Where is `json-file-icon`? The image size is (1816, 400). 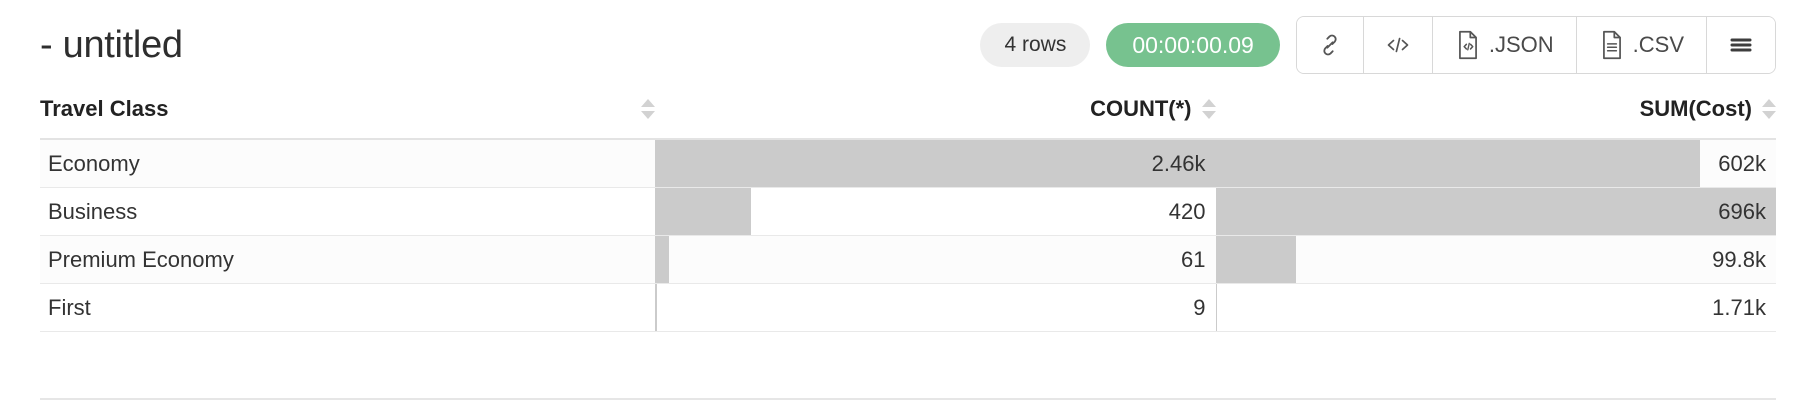
json-file-icon is located at coordinates (1468, 45).